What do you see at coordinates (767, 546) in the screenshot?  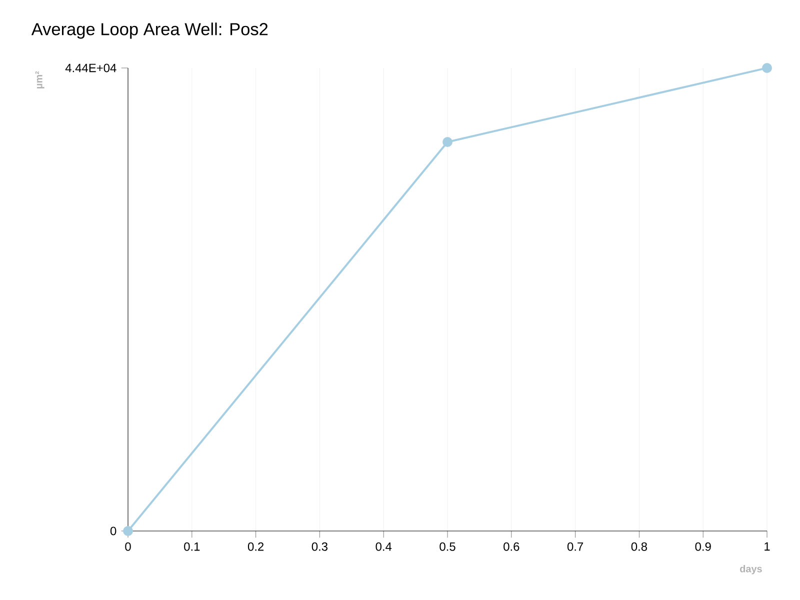 I see `x-tick-label: 1` at bounding box center [767, 546].